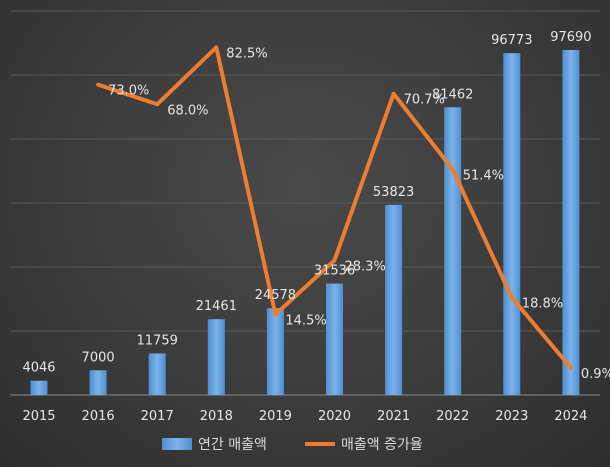 The image size is (610, 467). Describe the element at coordinates (98, 357) in the screenshot. I see `bar-data-label: 7000` at that location.